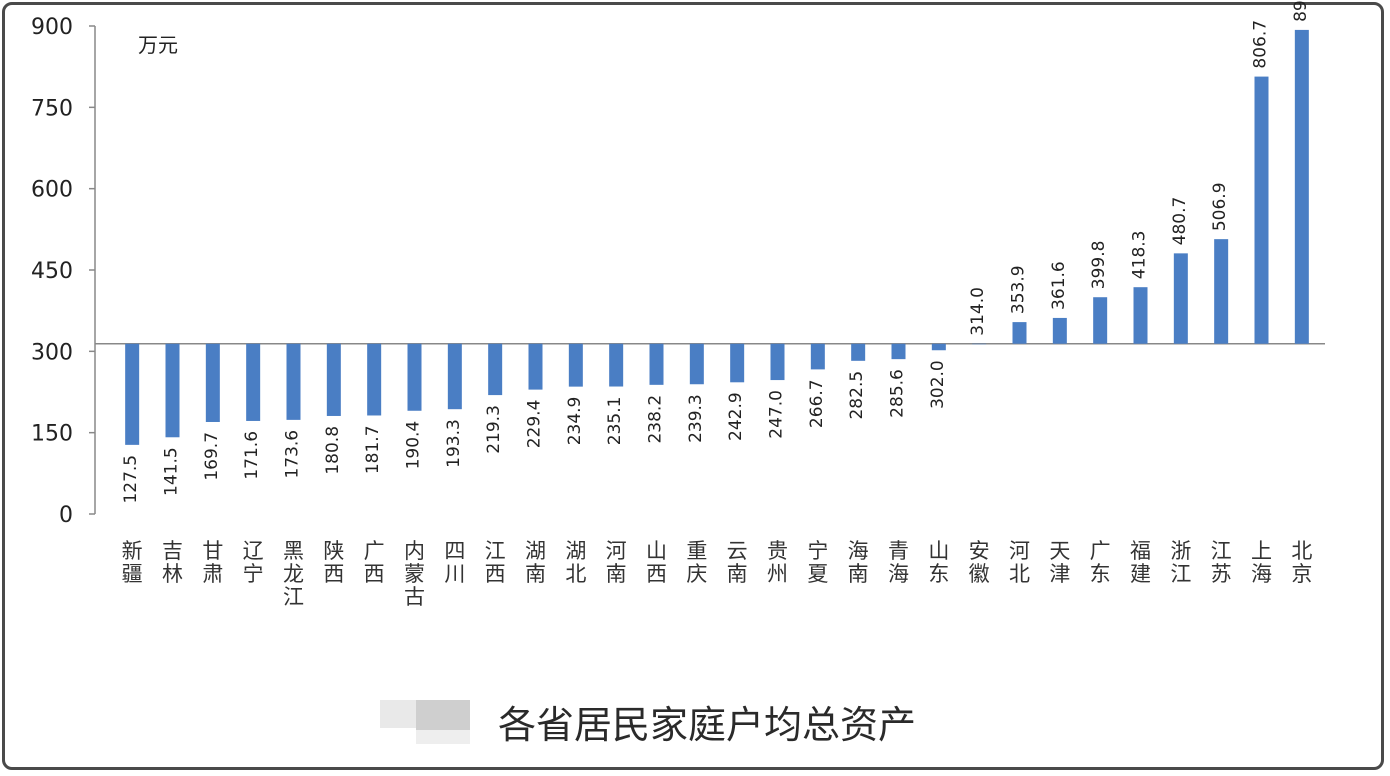  I want to click on category-label: 江苏, so click(1221, 562).